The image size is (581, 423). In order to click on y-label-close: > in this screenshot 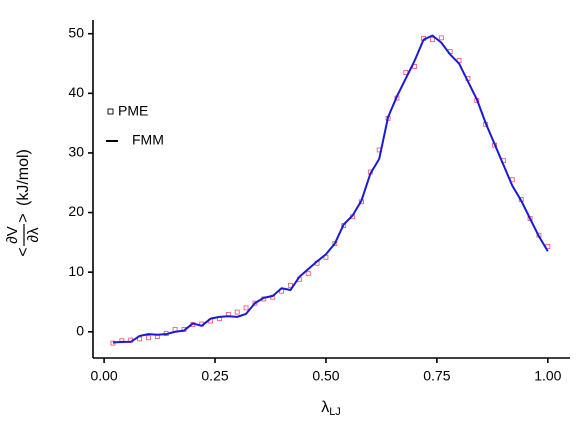, I will do `click(23, 217)`.